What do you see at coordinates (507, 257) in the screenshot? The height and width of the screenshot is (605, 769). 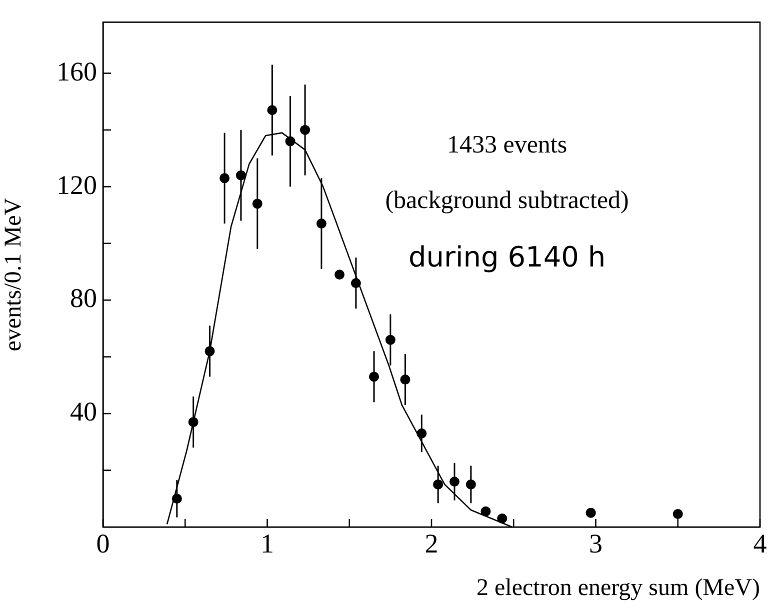 I see `annotation: during 6140 h` at bounding box center [507, 257].